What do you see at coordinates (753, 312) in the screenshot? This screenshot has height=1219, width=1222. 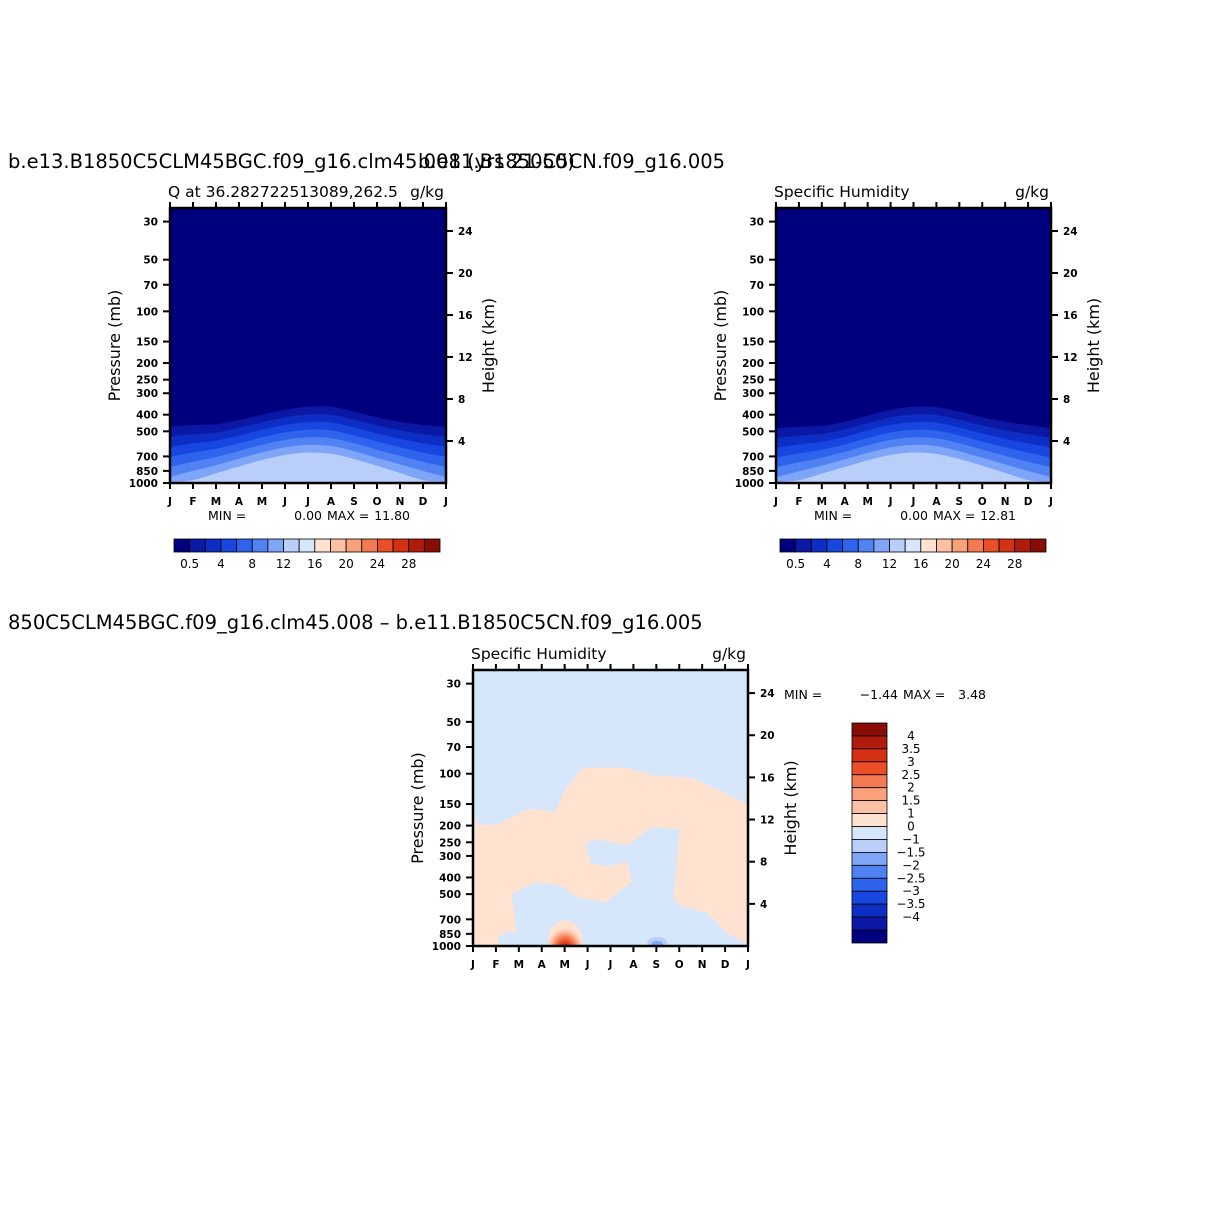 I see `y-tick-label: 100` at bounding box center [753, 312].